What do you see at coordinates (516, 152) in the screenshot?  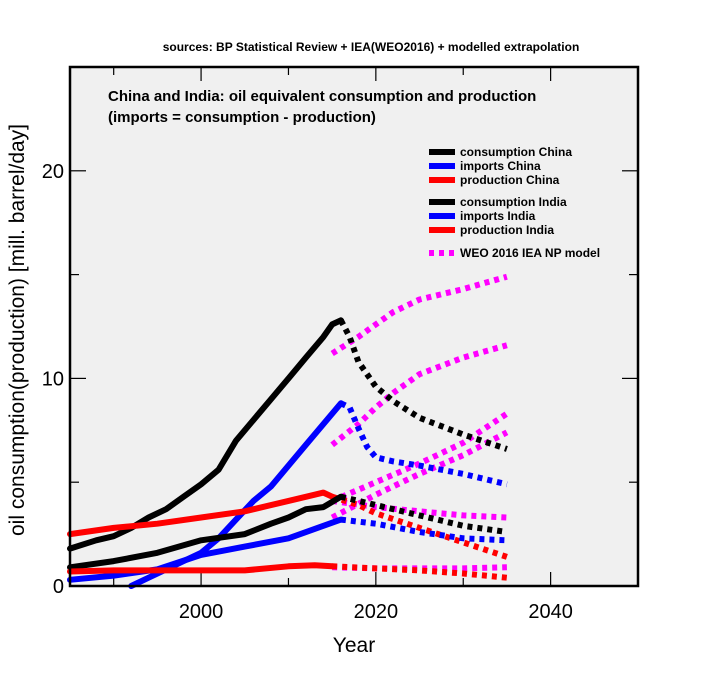 I see `legend-label: consumption China` at bounding box center [516, 152].